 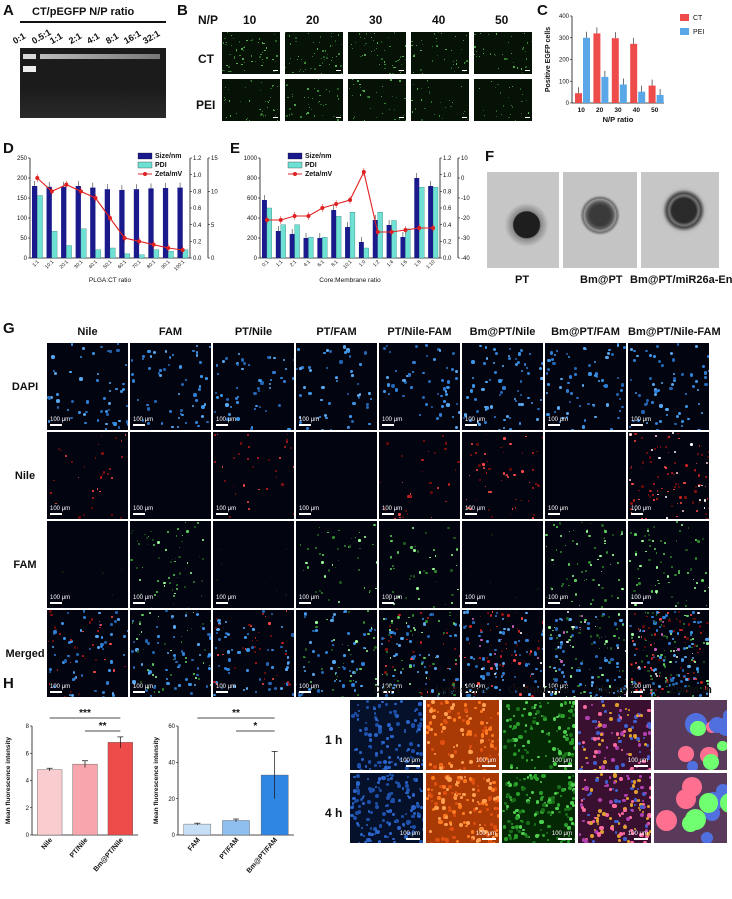 What do you see at coordinates (22, 199) in the screenshot?
I see `y-tick-label: 150` at bounding box center [22, 199].